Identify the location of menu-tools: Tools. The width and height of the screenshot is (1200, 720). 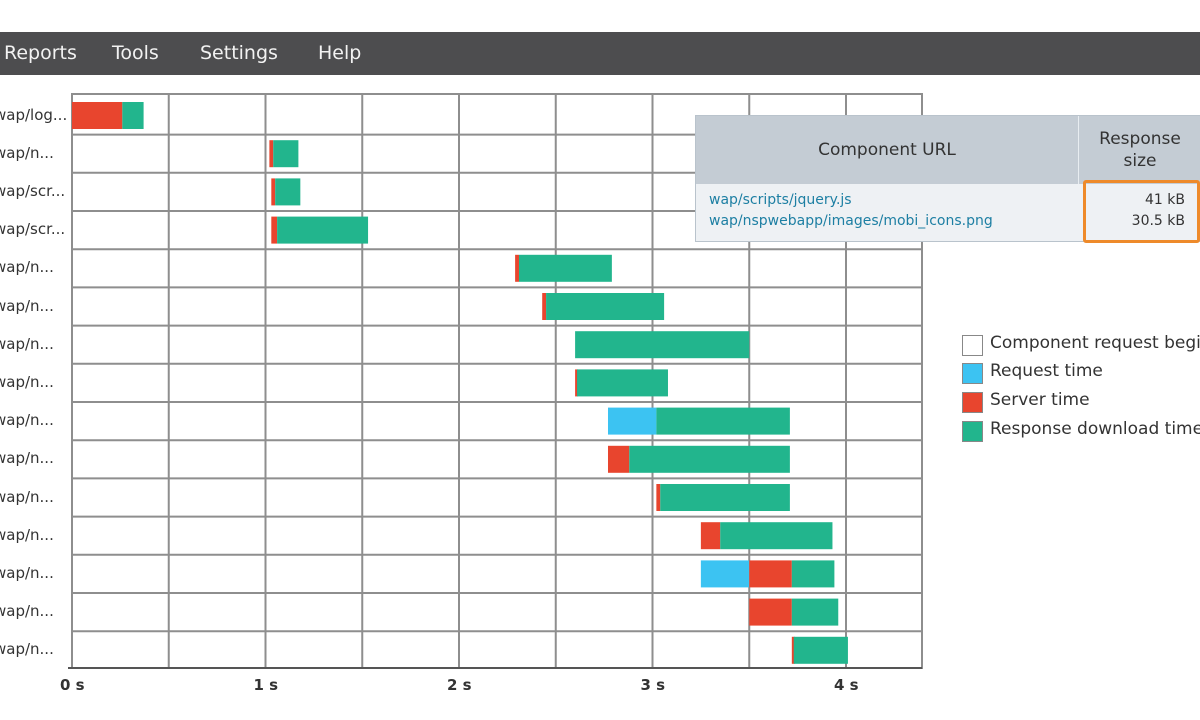
(135, 53).